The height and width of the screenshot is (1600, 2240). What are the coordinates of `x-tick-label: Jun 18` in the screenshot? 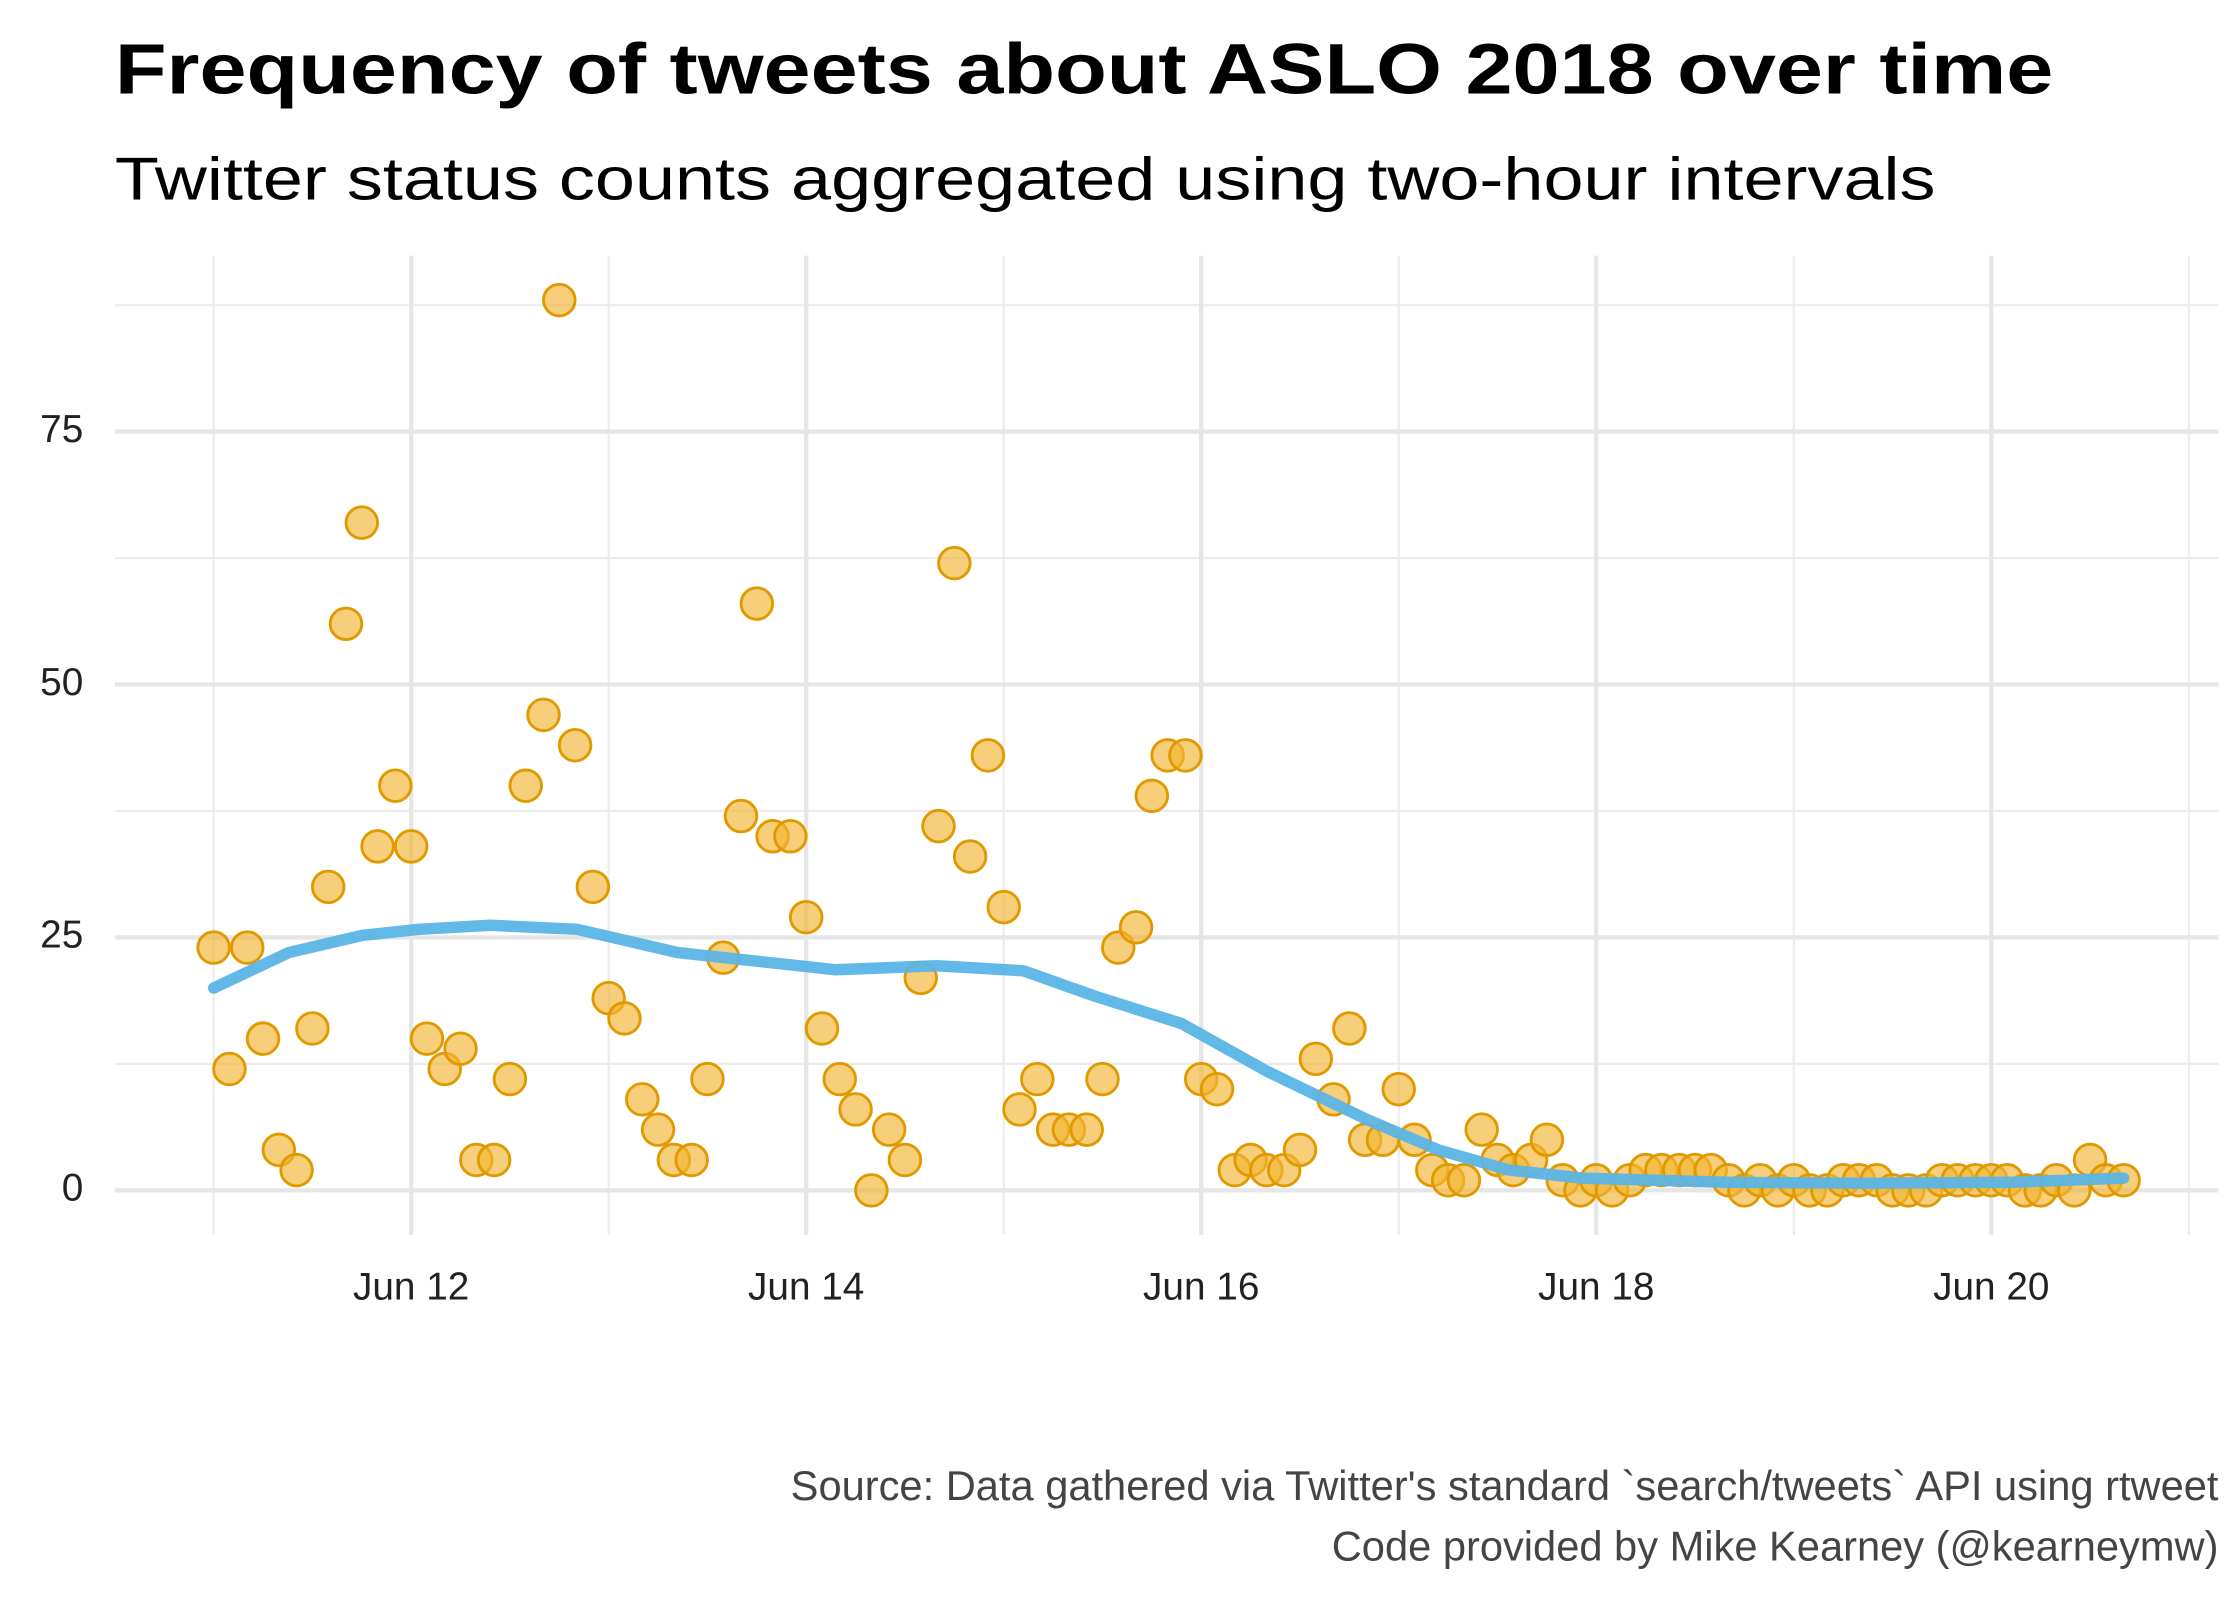 It's located at (1596, 1287).